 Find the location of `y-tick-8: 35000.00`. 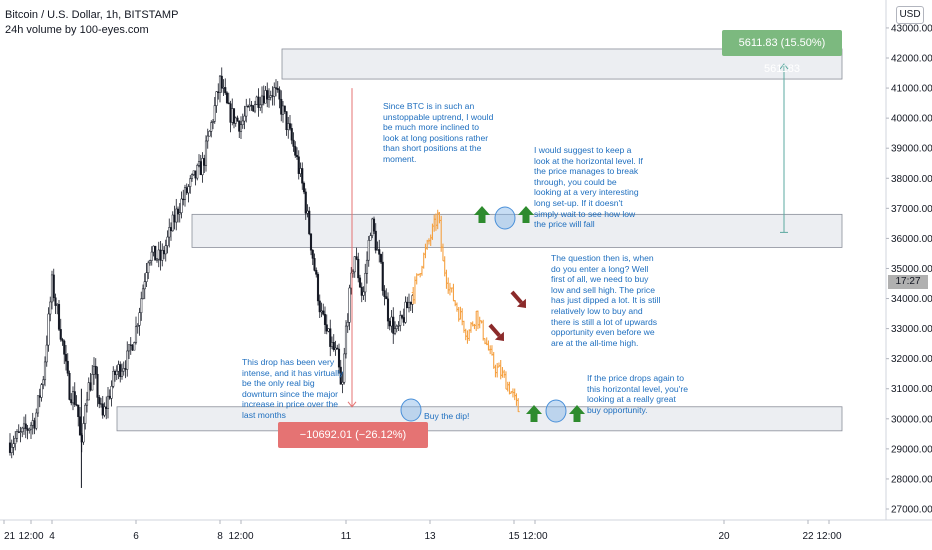

y-tick-8: 35000.00 is located at coordinates (911, 269).